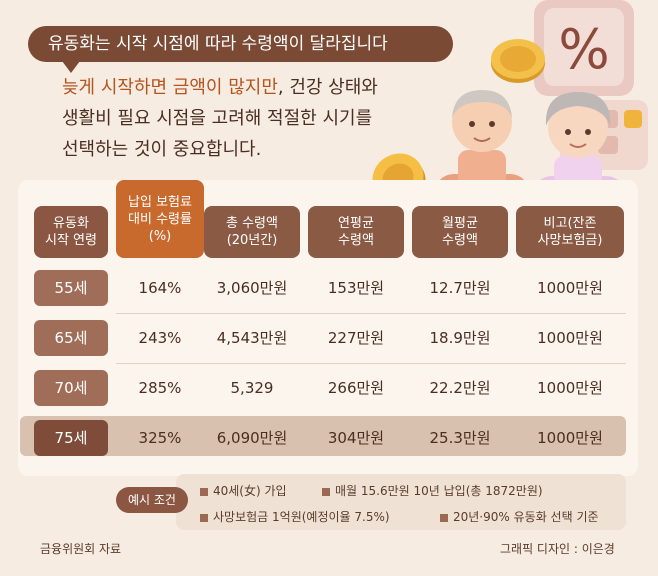 The height and width of the screenshot is (576, 658). I want to click on example-item: 사망보험금 1억원(예정이율 7.5%), so click(295, 516).